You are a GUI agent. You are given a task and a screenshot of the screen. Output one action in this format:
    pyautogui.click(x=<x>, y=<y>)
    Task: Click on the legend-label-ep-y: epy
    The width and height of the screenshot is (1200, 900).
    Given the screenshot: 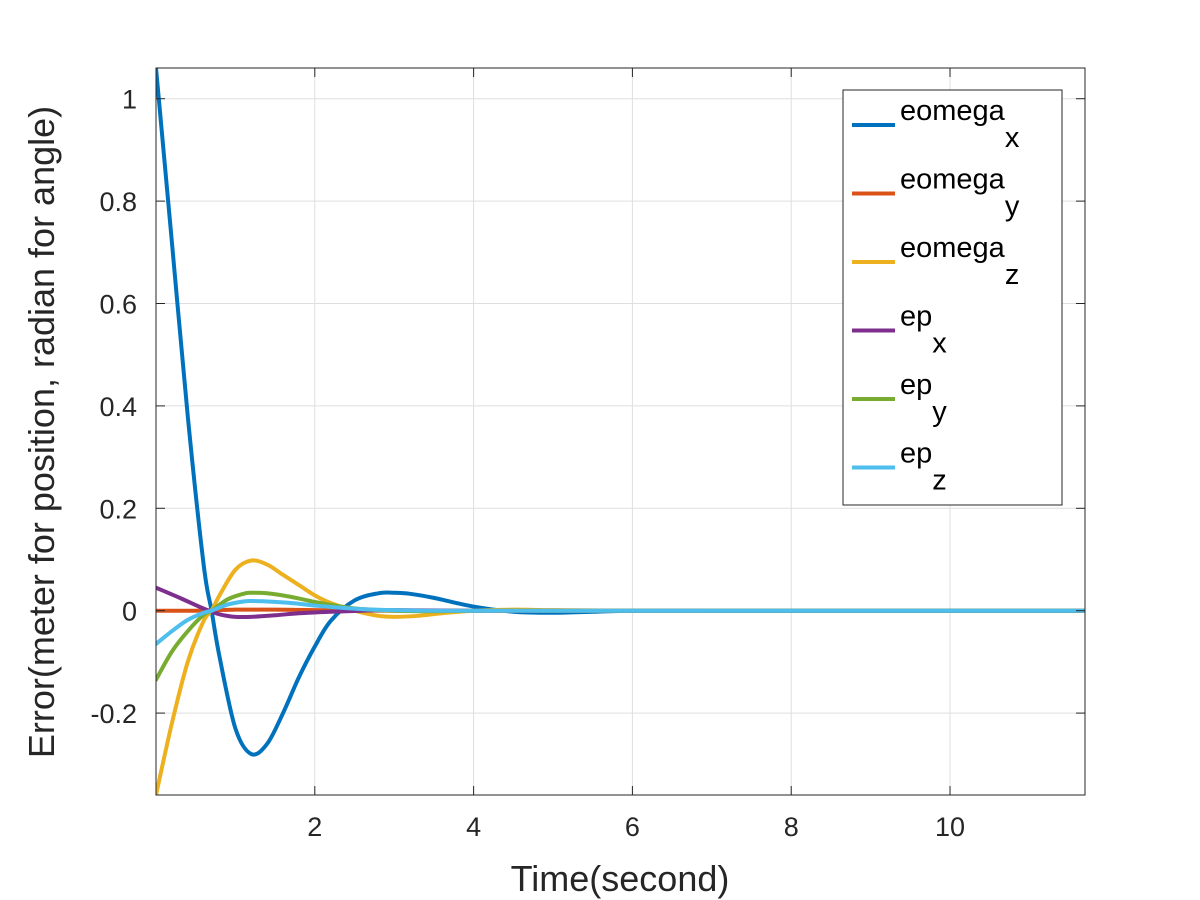 What is the action you would take?
    pyautogui.click(x=923, y=398)
    